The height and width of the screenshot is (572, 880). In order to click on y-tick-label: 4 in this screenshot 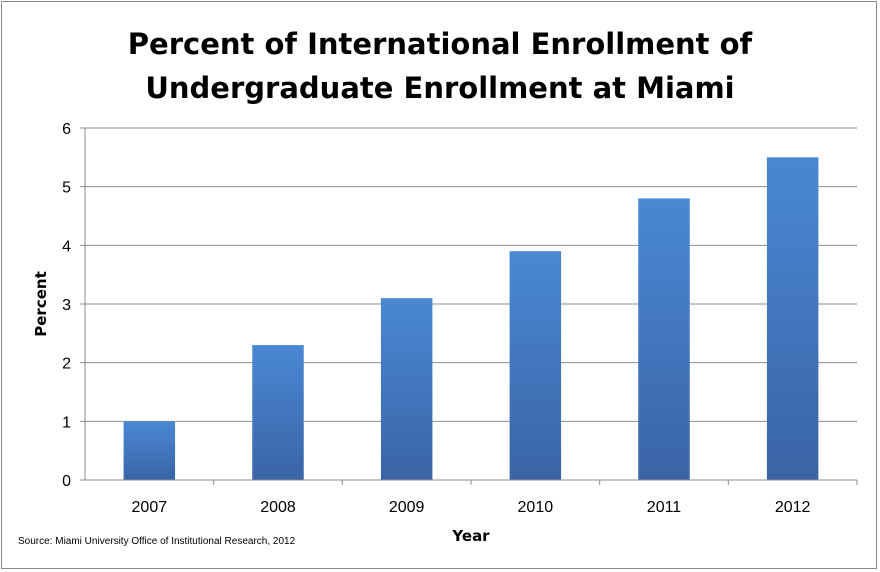, I will do `click(66, 246)`.